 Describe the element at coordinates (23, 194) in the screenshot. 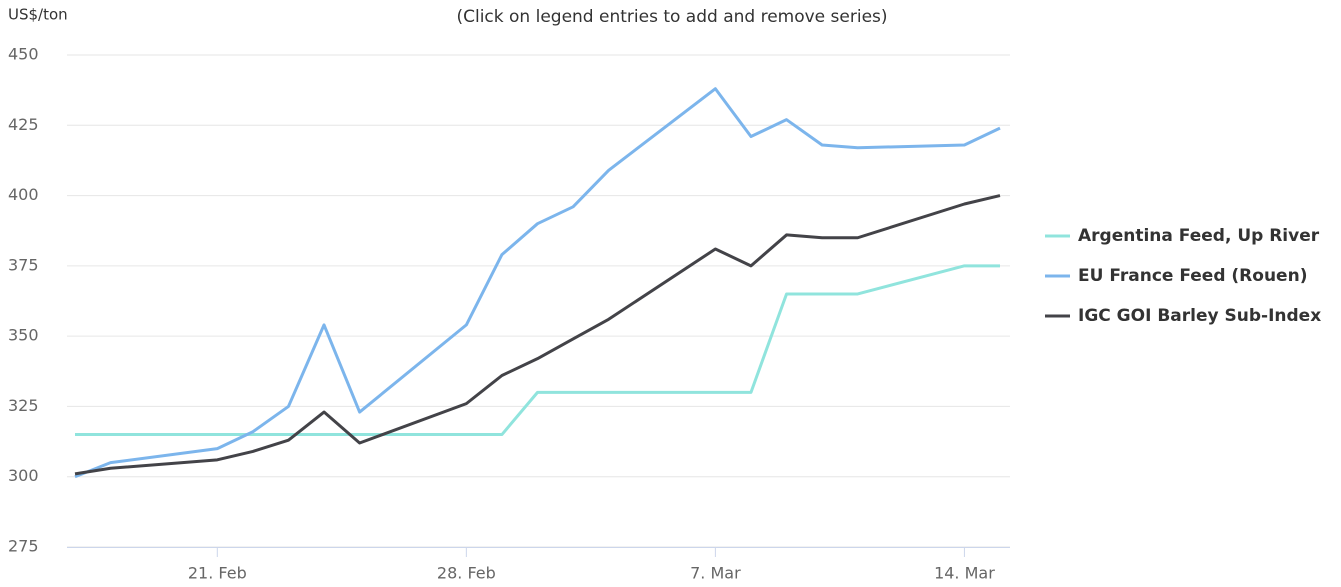

I see `y-tick-label: 400` at that location.